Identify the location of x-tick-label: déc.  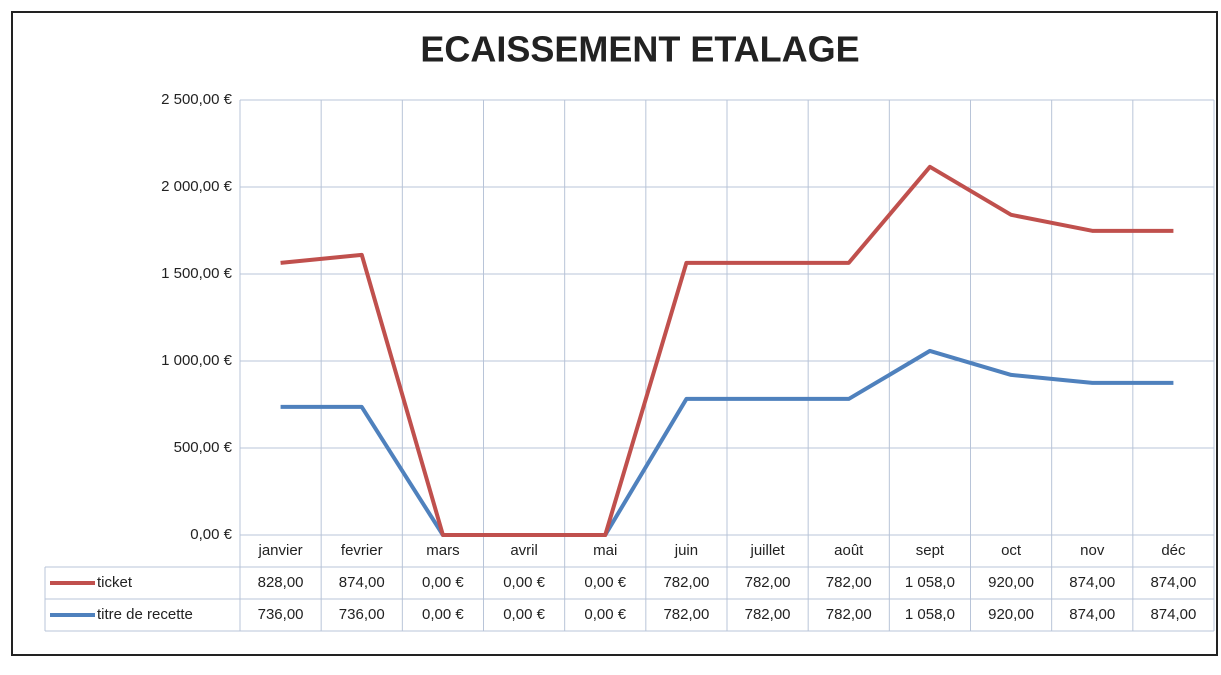
(1173, 550).